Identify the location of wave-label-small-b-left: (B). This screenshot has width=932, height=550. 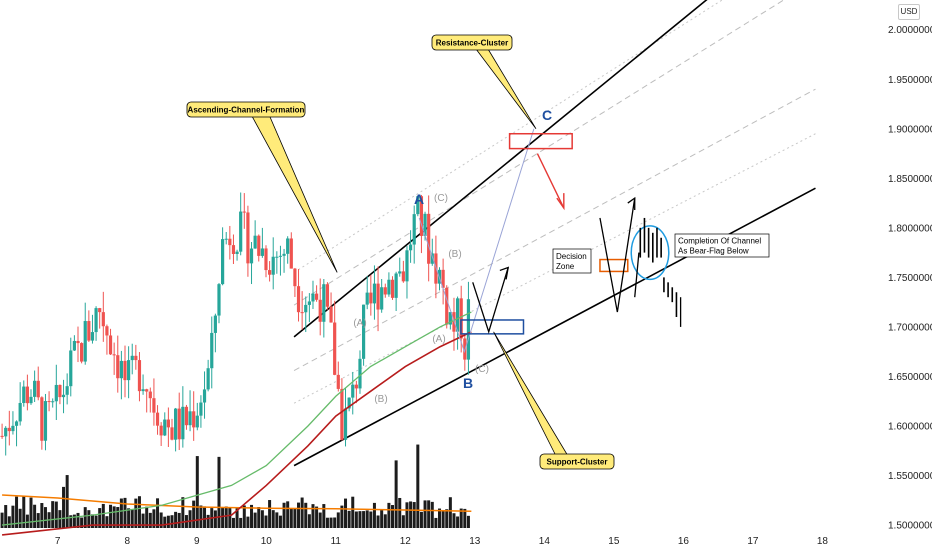
(380, 399).